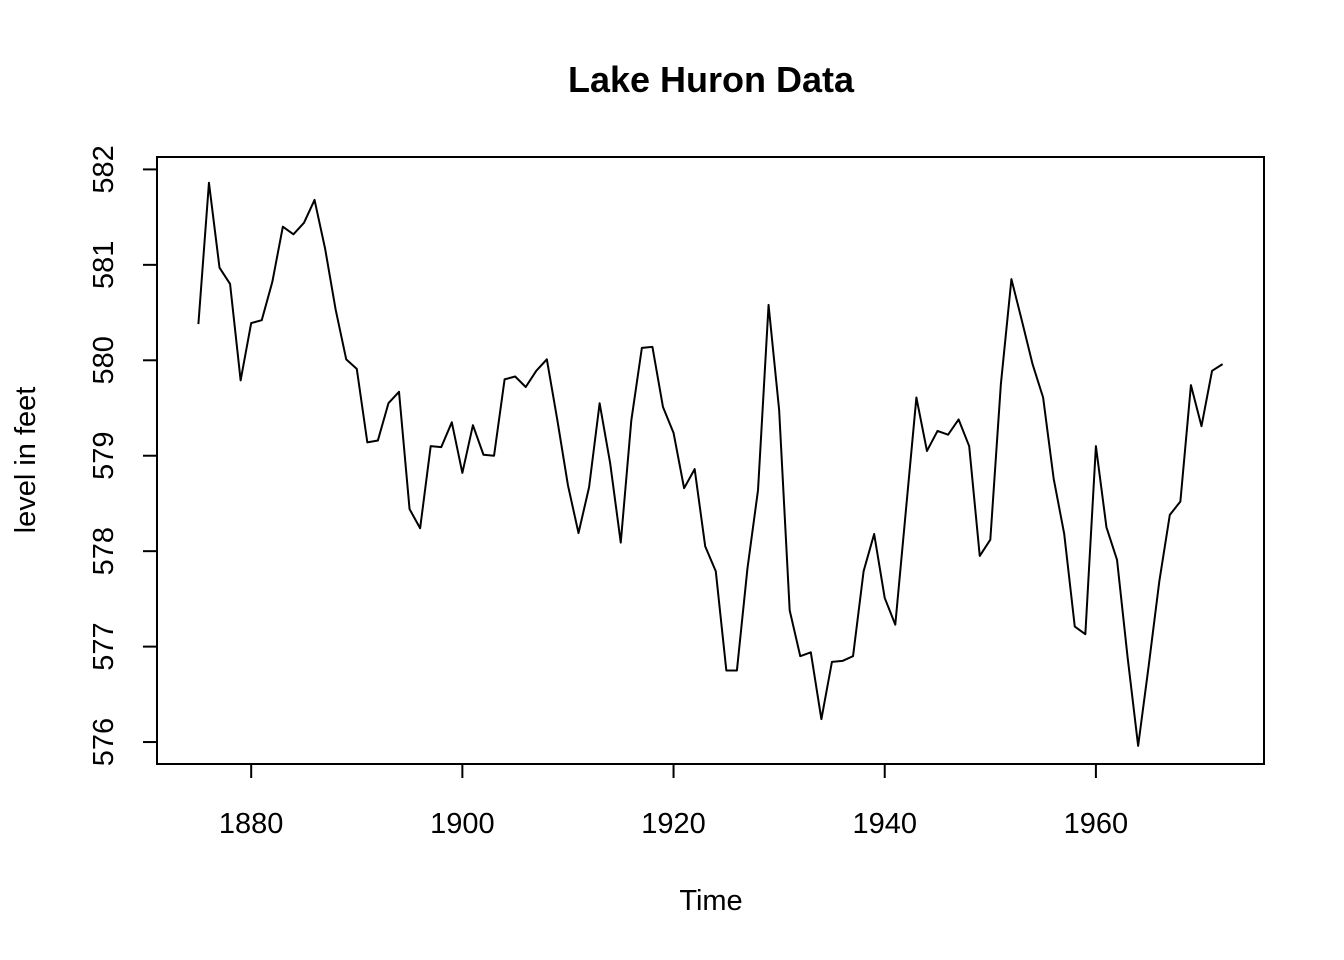 This screenshot has width=1344, height=960. I want to click on chart-title: Lake Huron Data, so click(711, 79).